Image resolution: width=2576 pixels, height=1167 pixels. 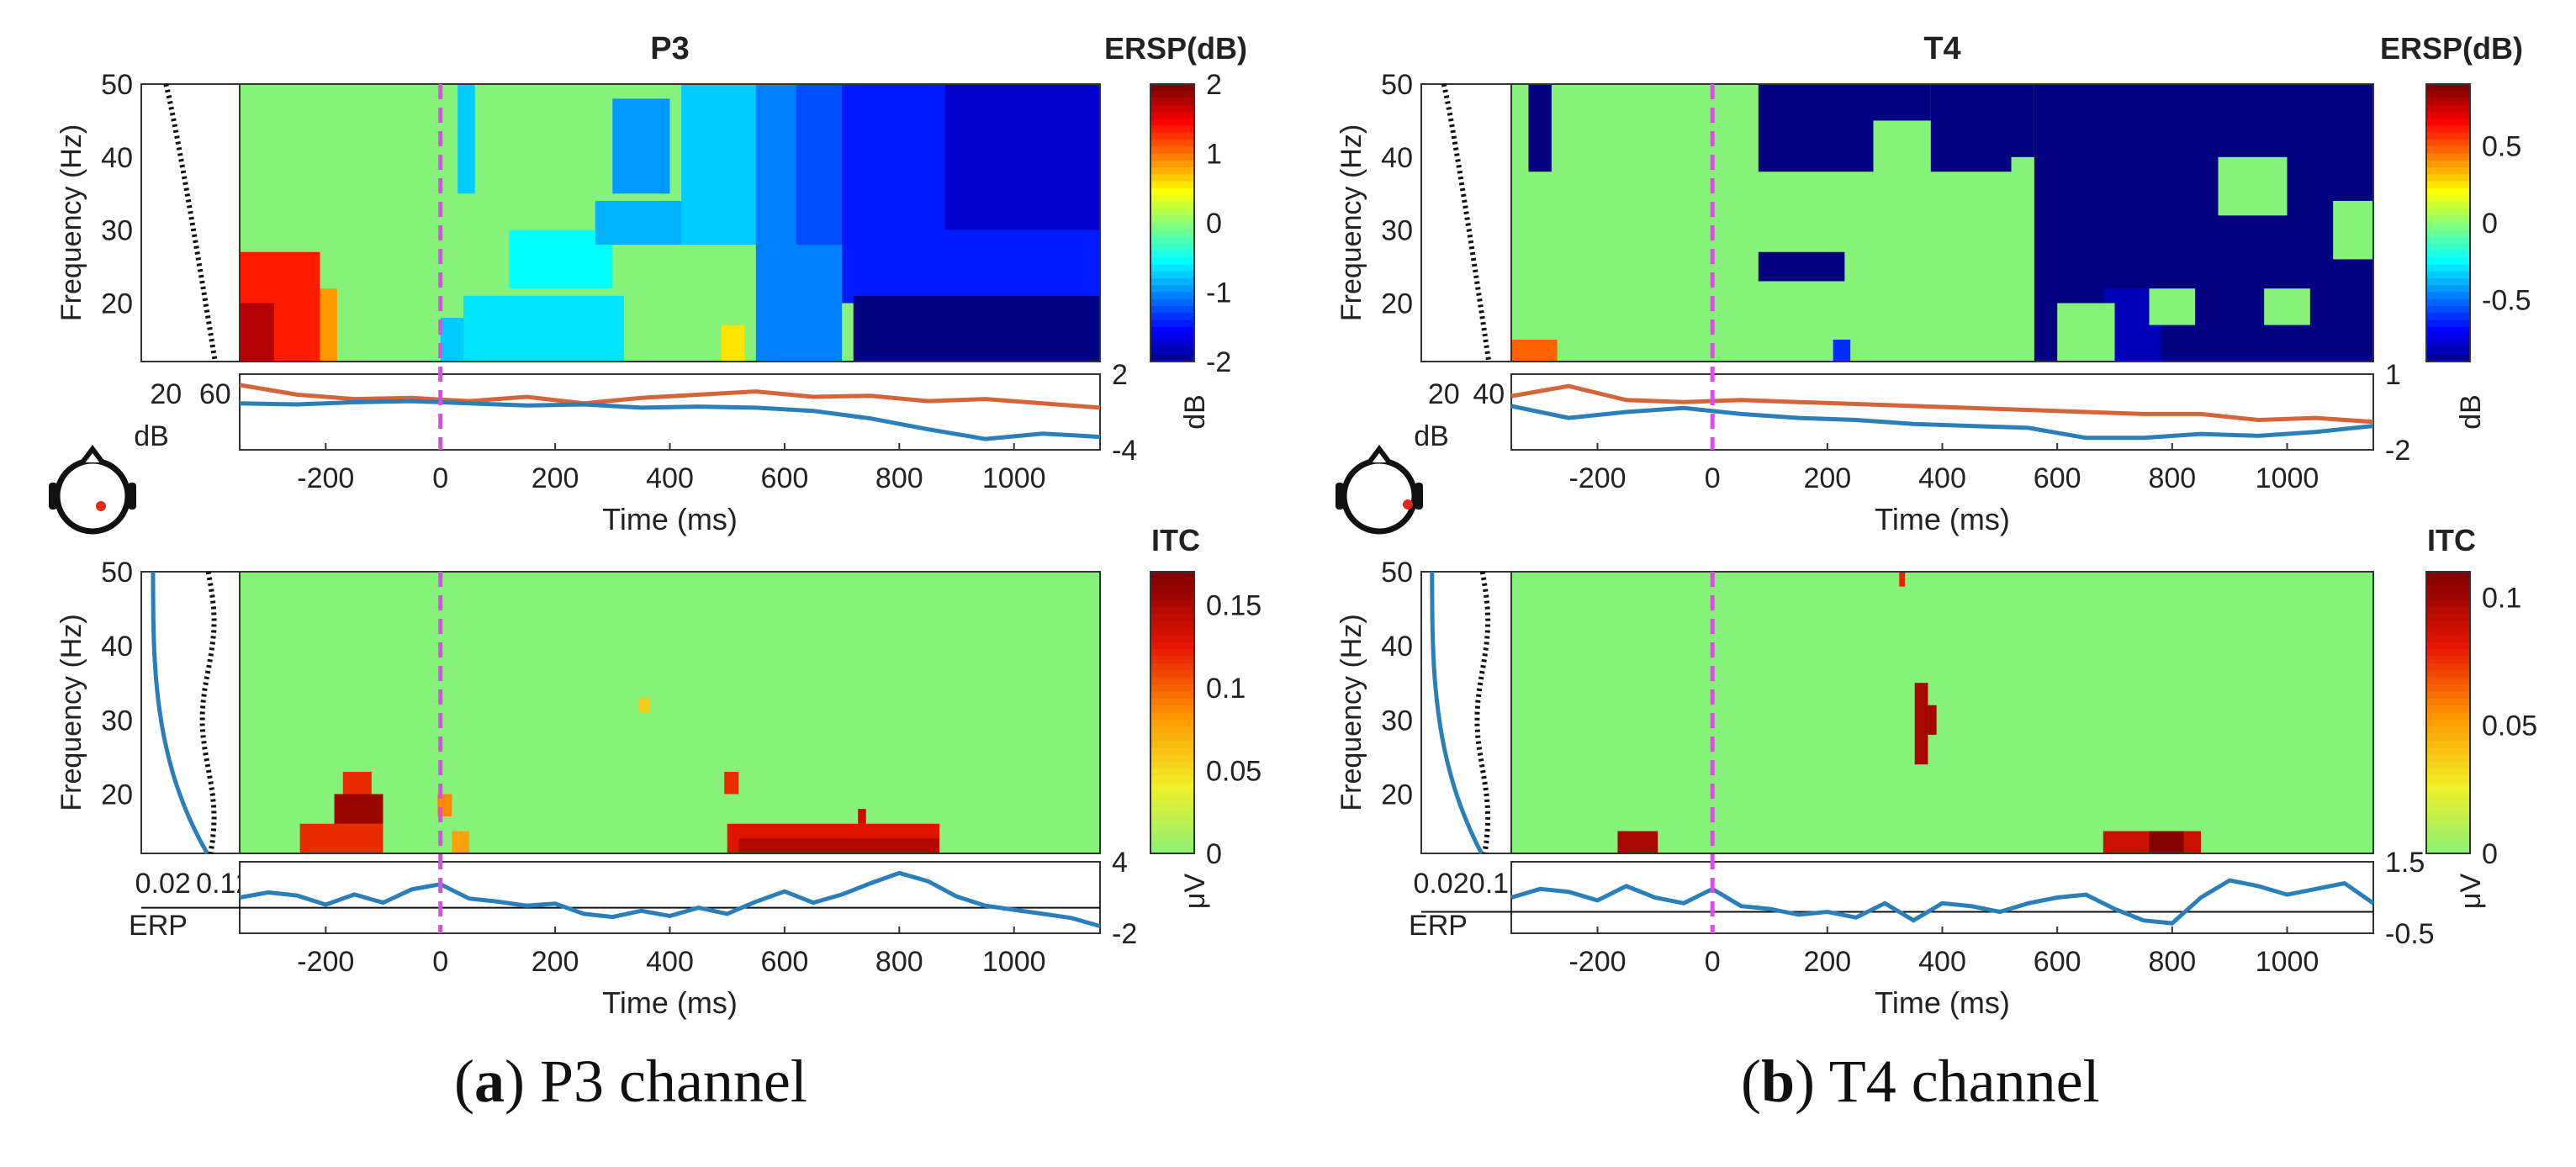 What do you see at coordinates (1457, 713) in the screenshot?
I see `b-itc-marginal-mean` at bounding box center [1457, 713].